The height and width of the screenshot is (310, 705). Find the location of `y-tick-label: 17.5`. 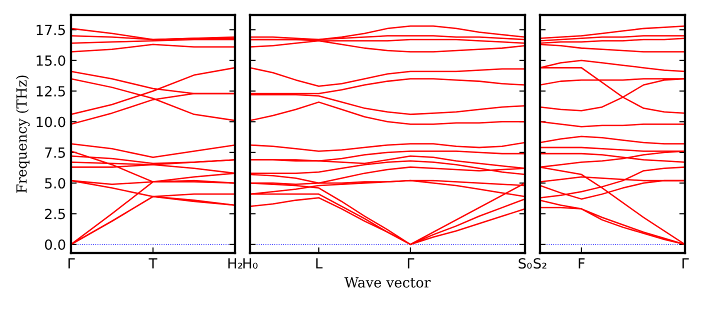

y-tick-label: 17.5 is located at coordinates (50, 30).